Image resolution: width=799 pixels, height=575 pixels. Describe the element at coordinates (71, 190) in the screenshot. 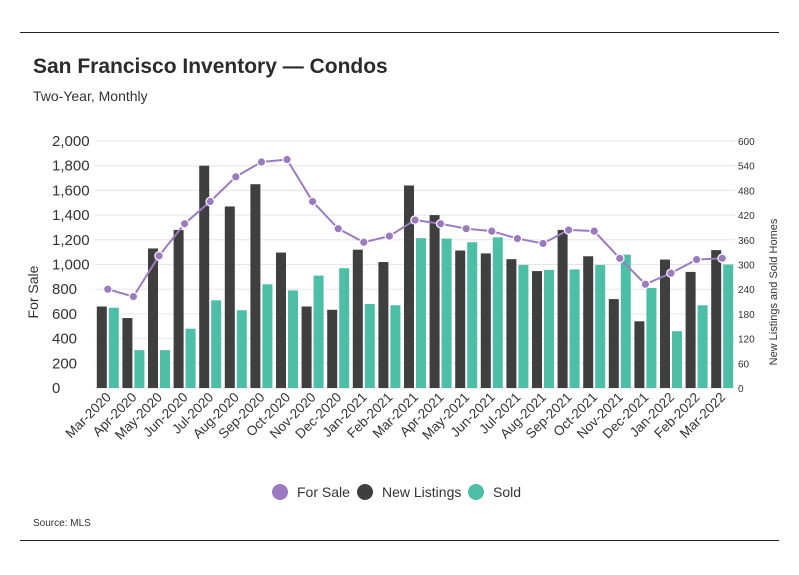

I see `left-tick-label: 1,600` at that location.